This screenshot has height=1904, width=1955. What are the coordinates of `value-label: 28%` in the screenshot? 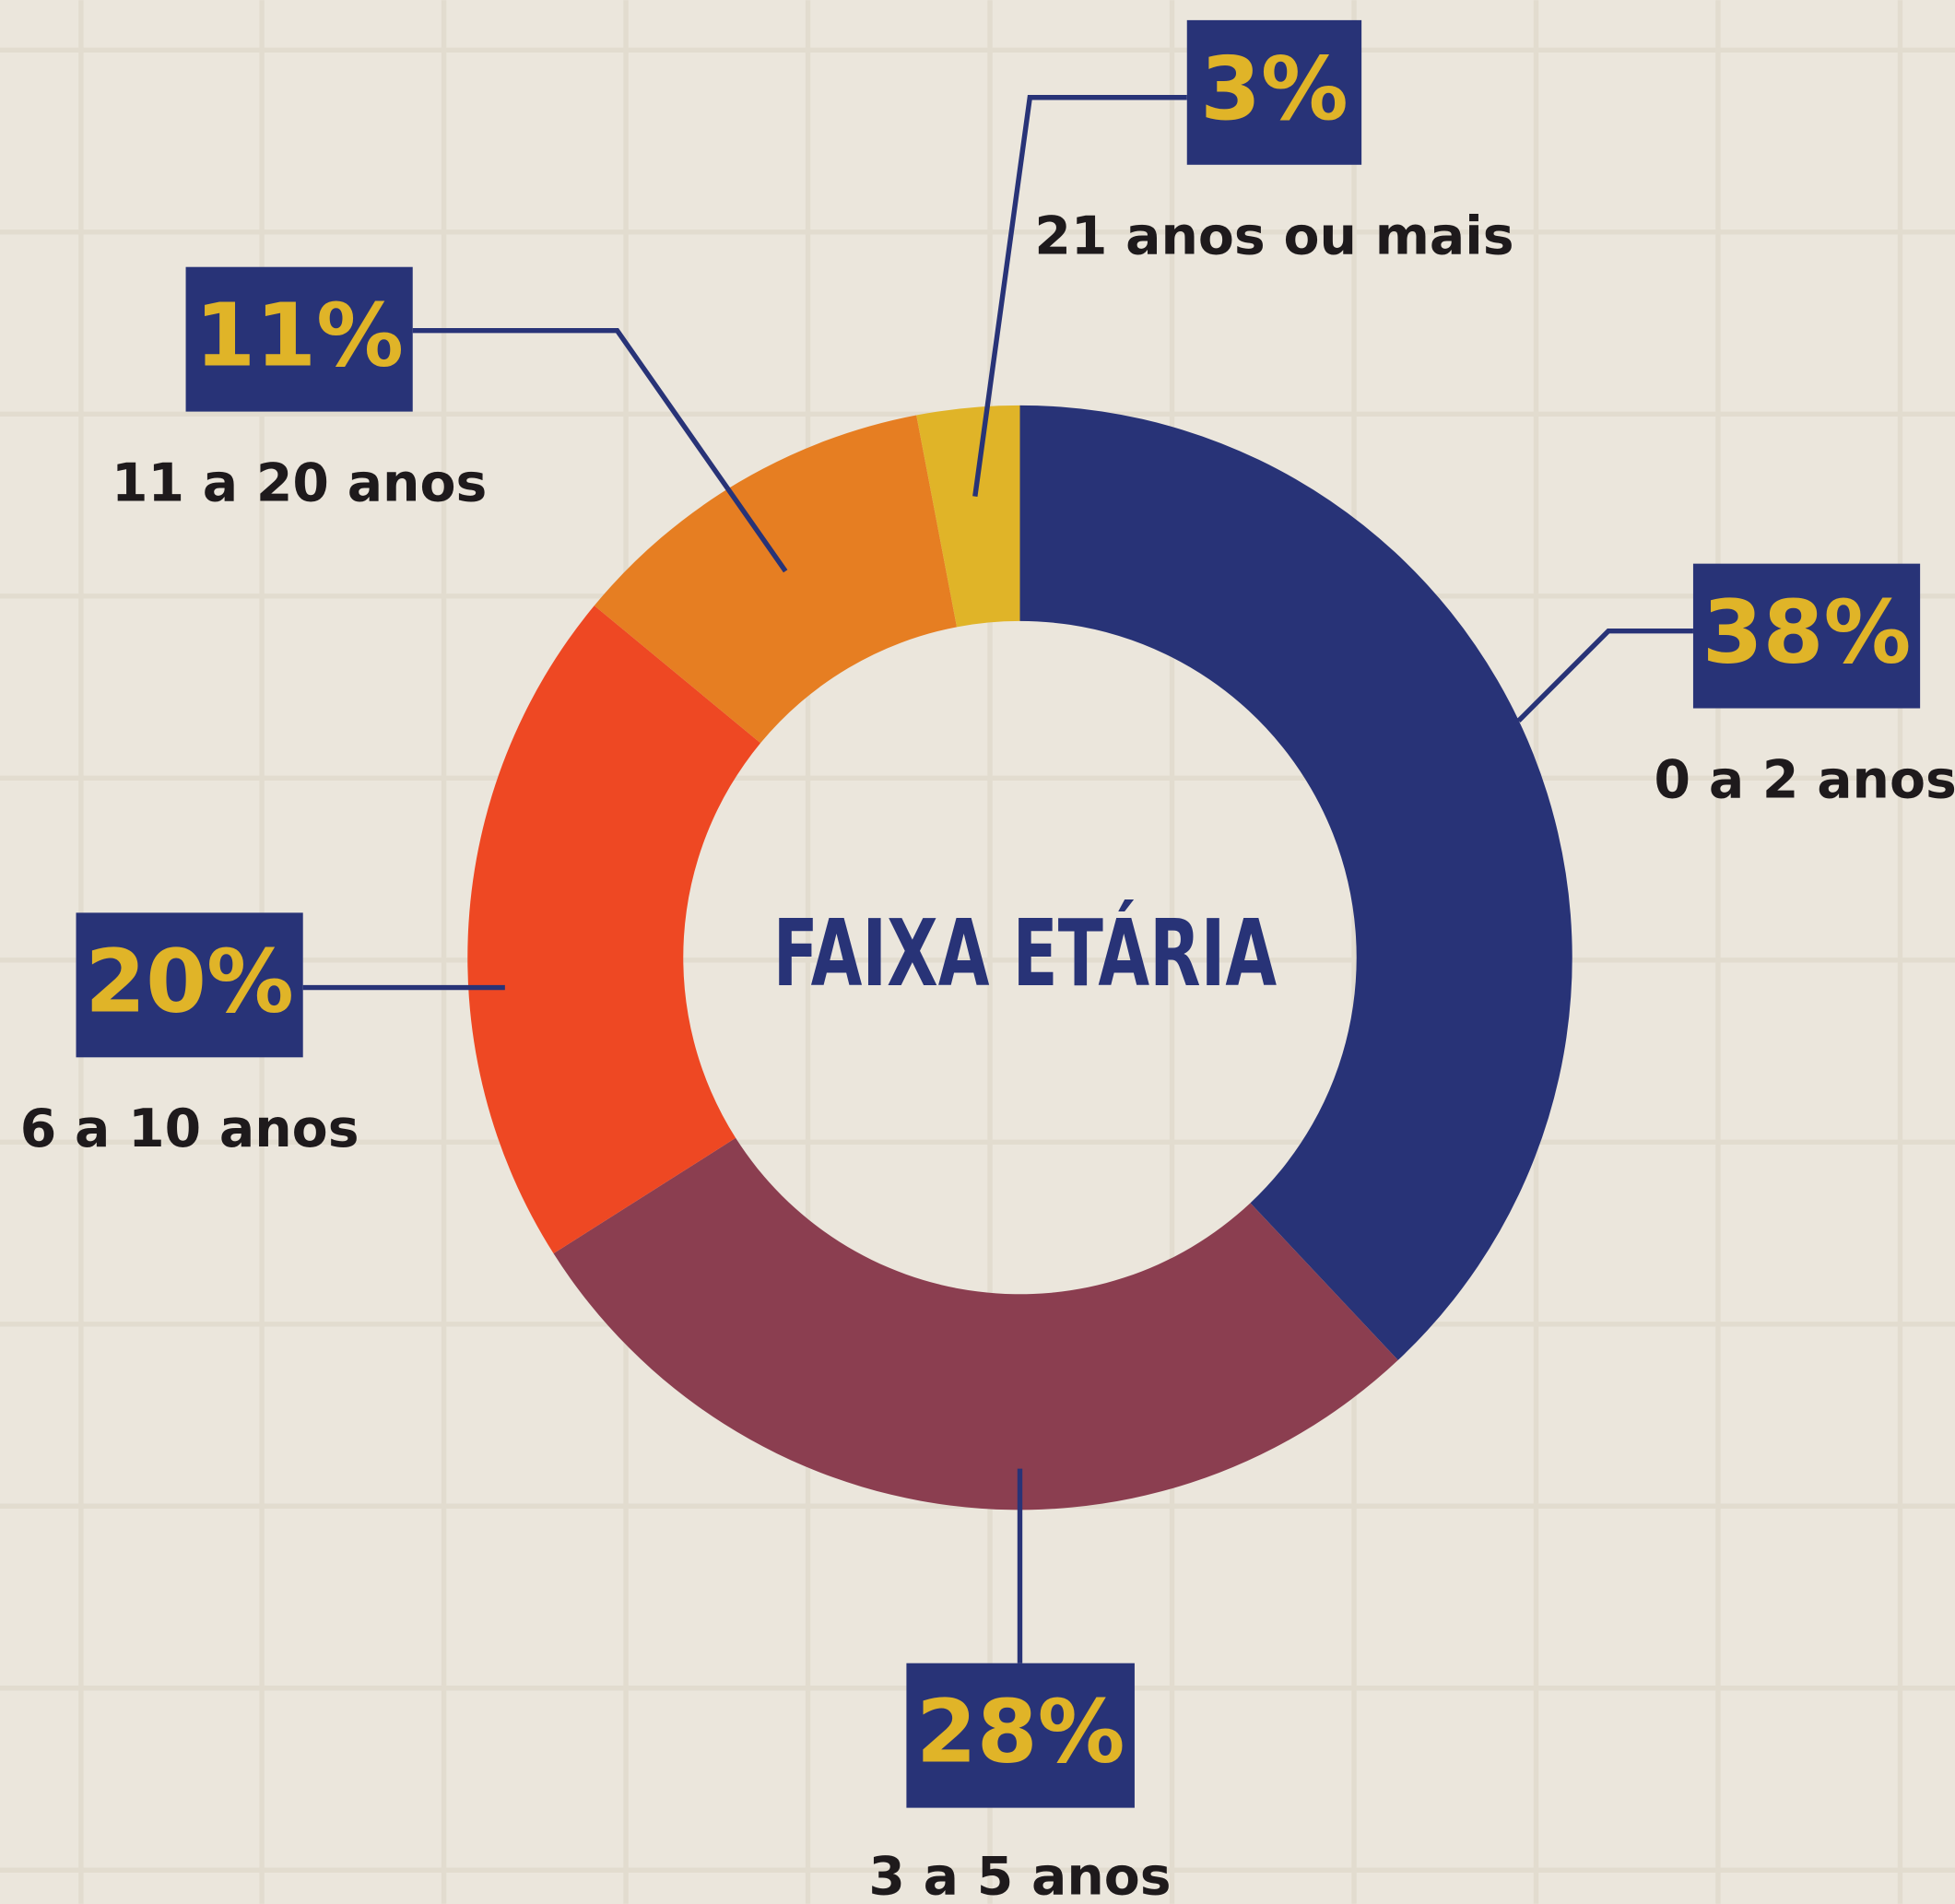 It's located at (1021, 1732).